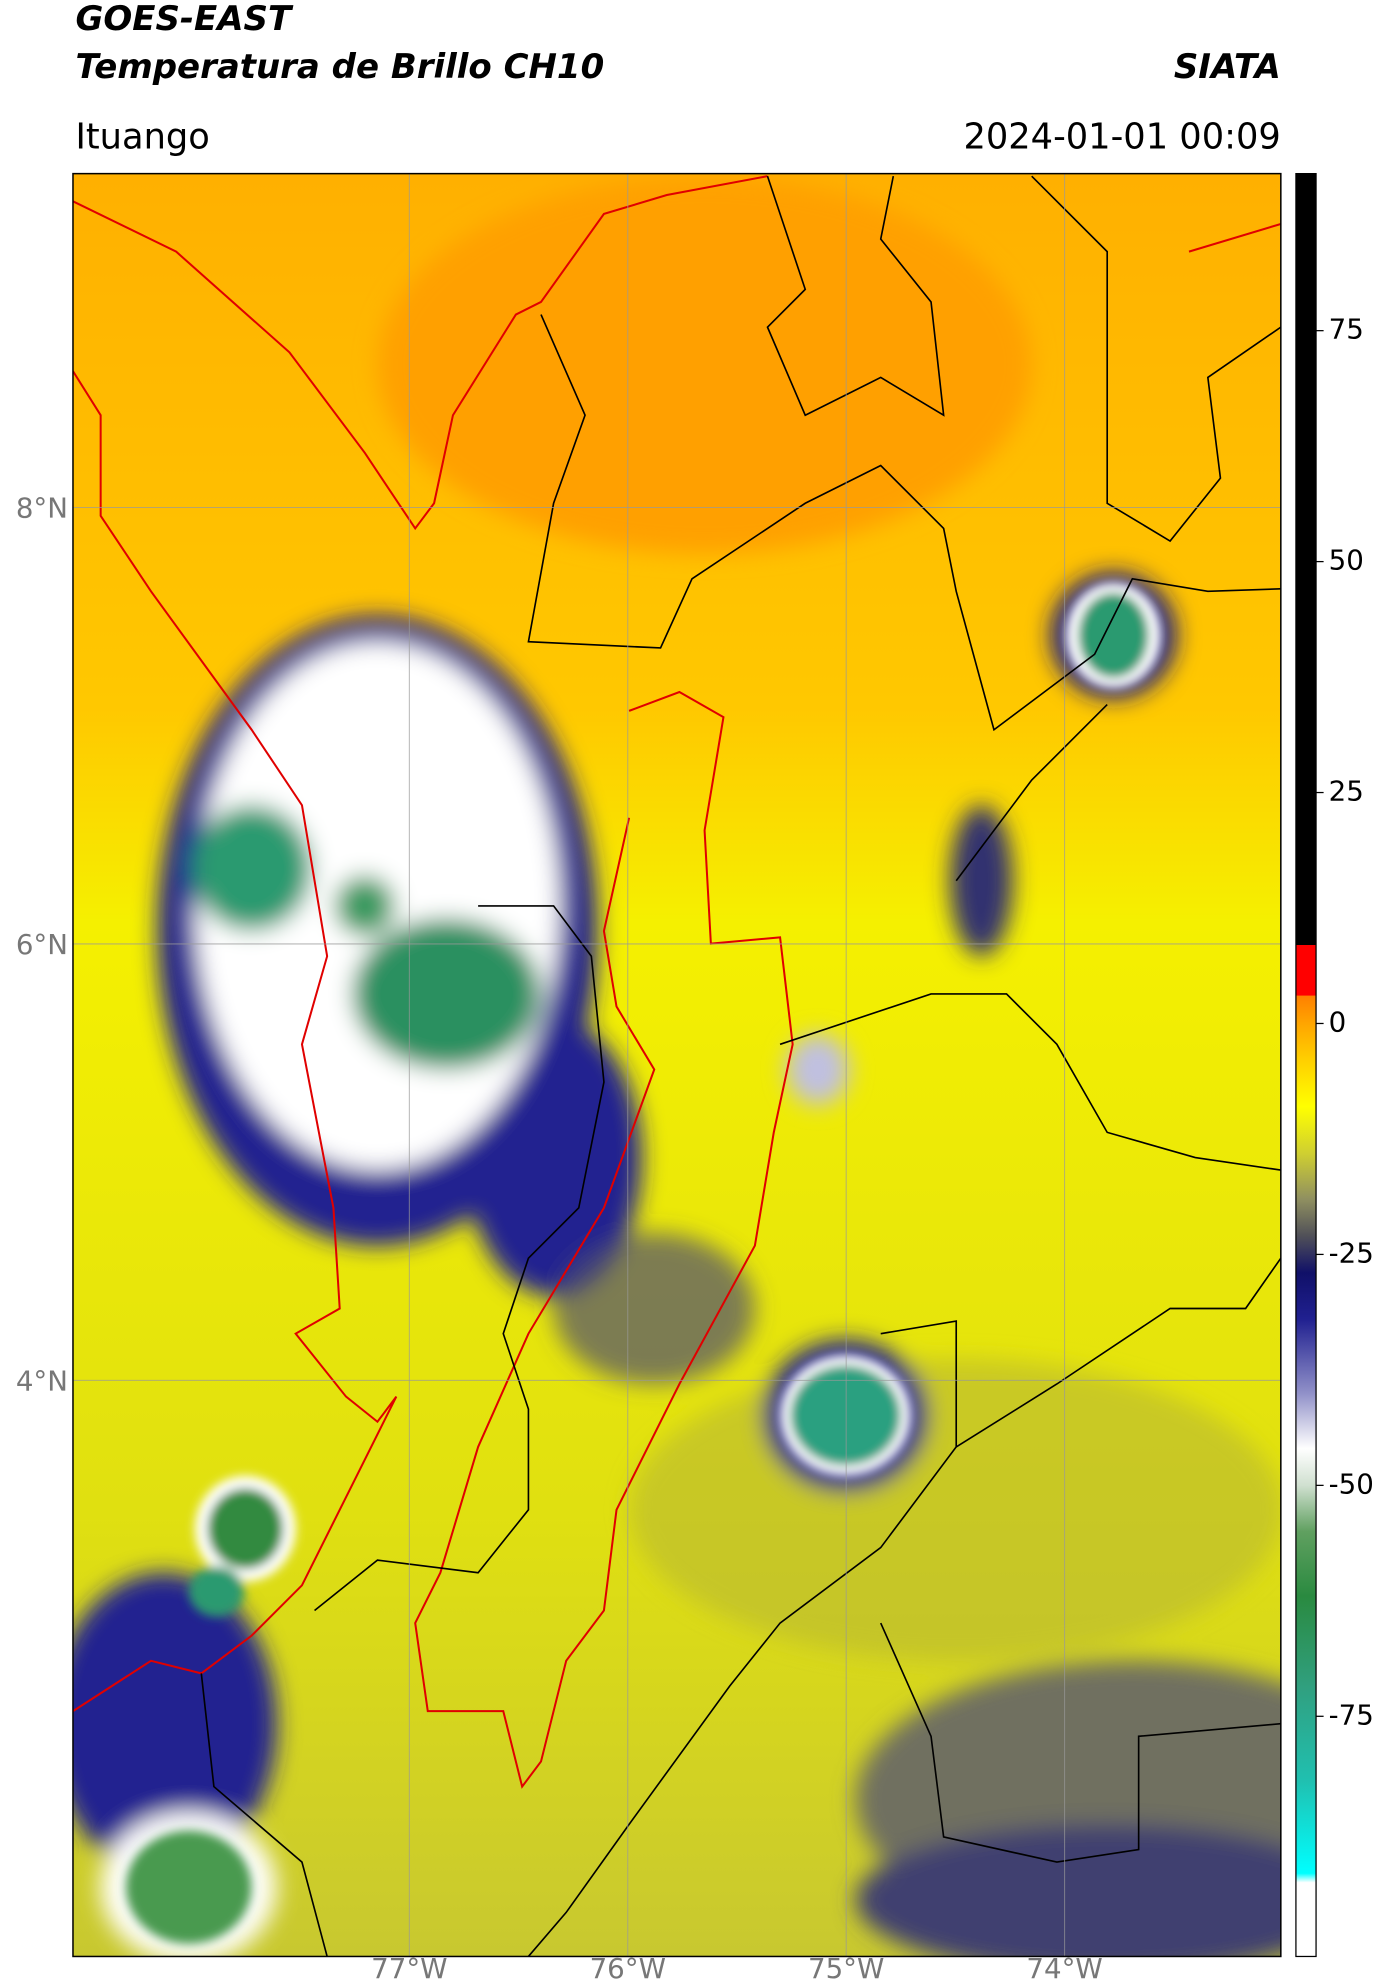  Describe the element at coordinates (1351, 1483) in the screenshot. I see `colorbar-tick-label: -50` at that location.